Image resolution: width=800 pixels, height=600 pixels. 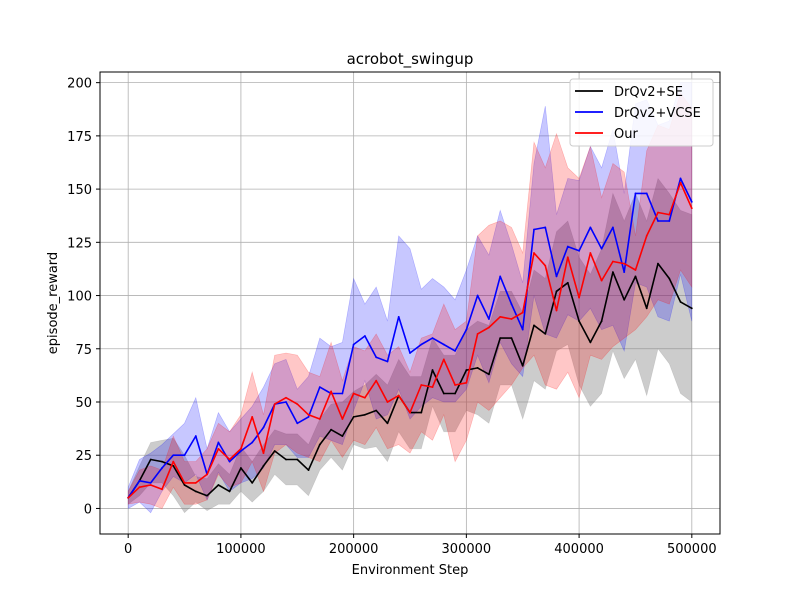 What do you see at coordinates (657, 113) in the screenshot?
I see `legend-label-drqv2-vcse: DrQv2+VCSE` at bounding box center [657, 113].